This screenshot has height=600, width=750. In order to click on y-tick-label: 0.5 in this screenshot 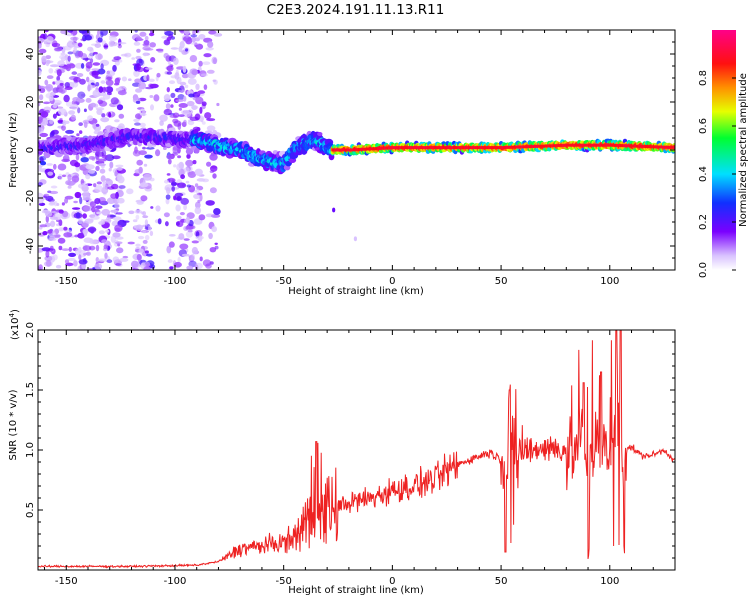, I will do `click(30, 510)`.